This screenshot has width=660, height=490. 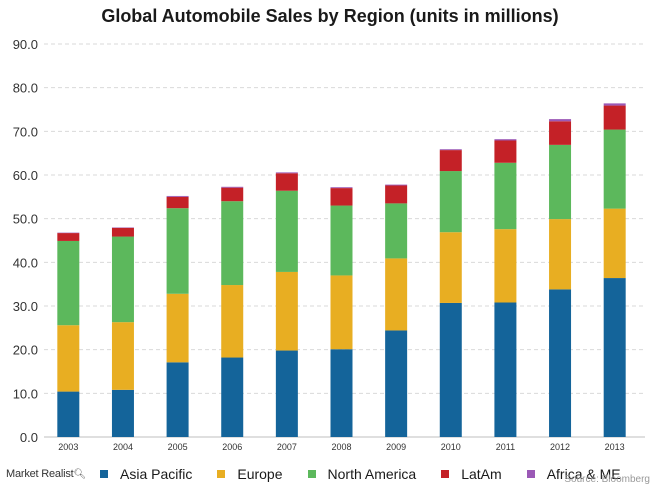 I want to click on y-tick-label: 60.0, so click(x=25, y=175).